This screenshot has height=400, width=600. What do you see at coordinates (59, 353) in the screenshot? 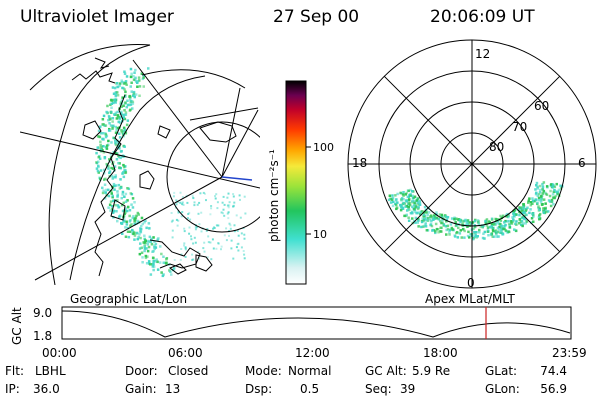
I see `time-tick-0000: 00:00` at bounding box center [59, 353].